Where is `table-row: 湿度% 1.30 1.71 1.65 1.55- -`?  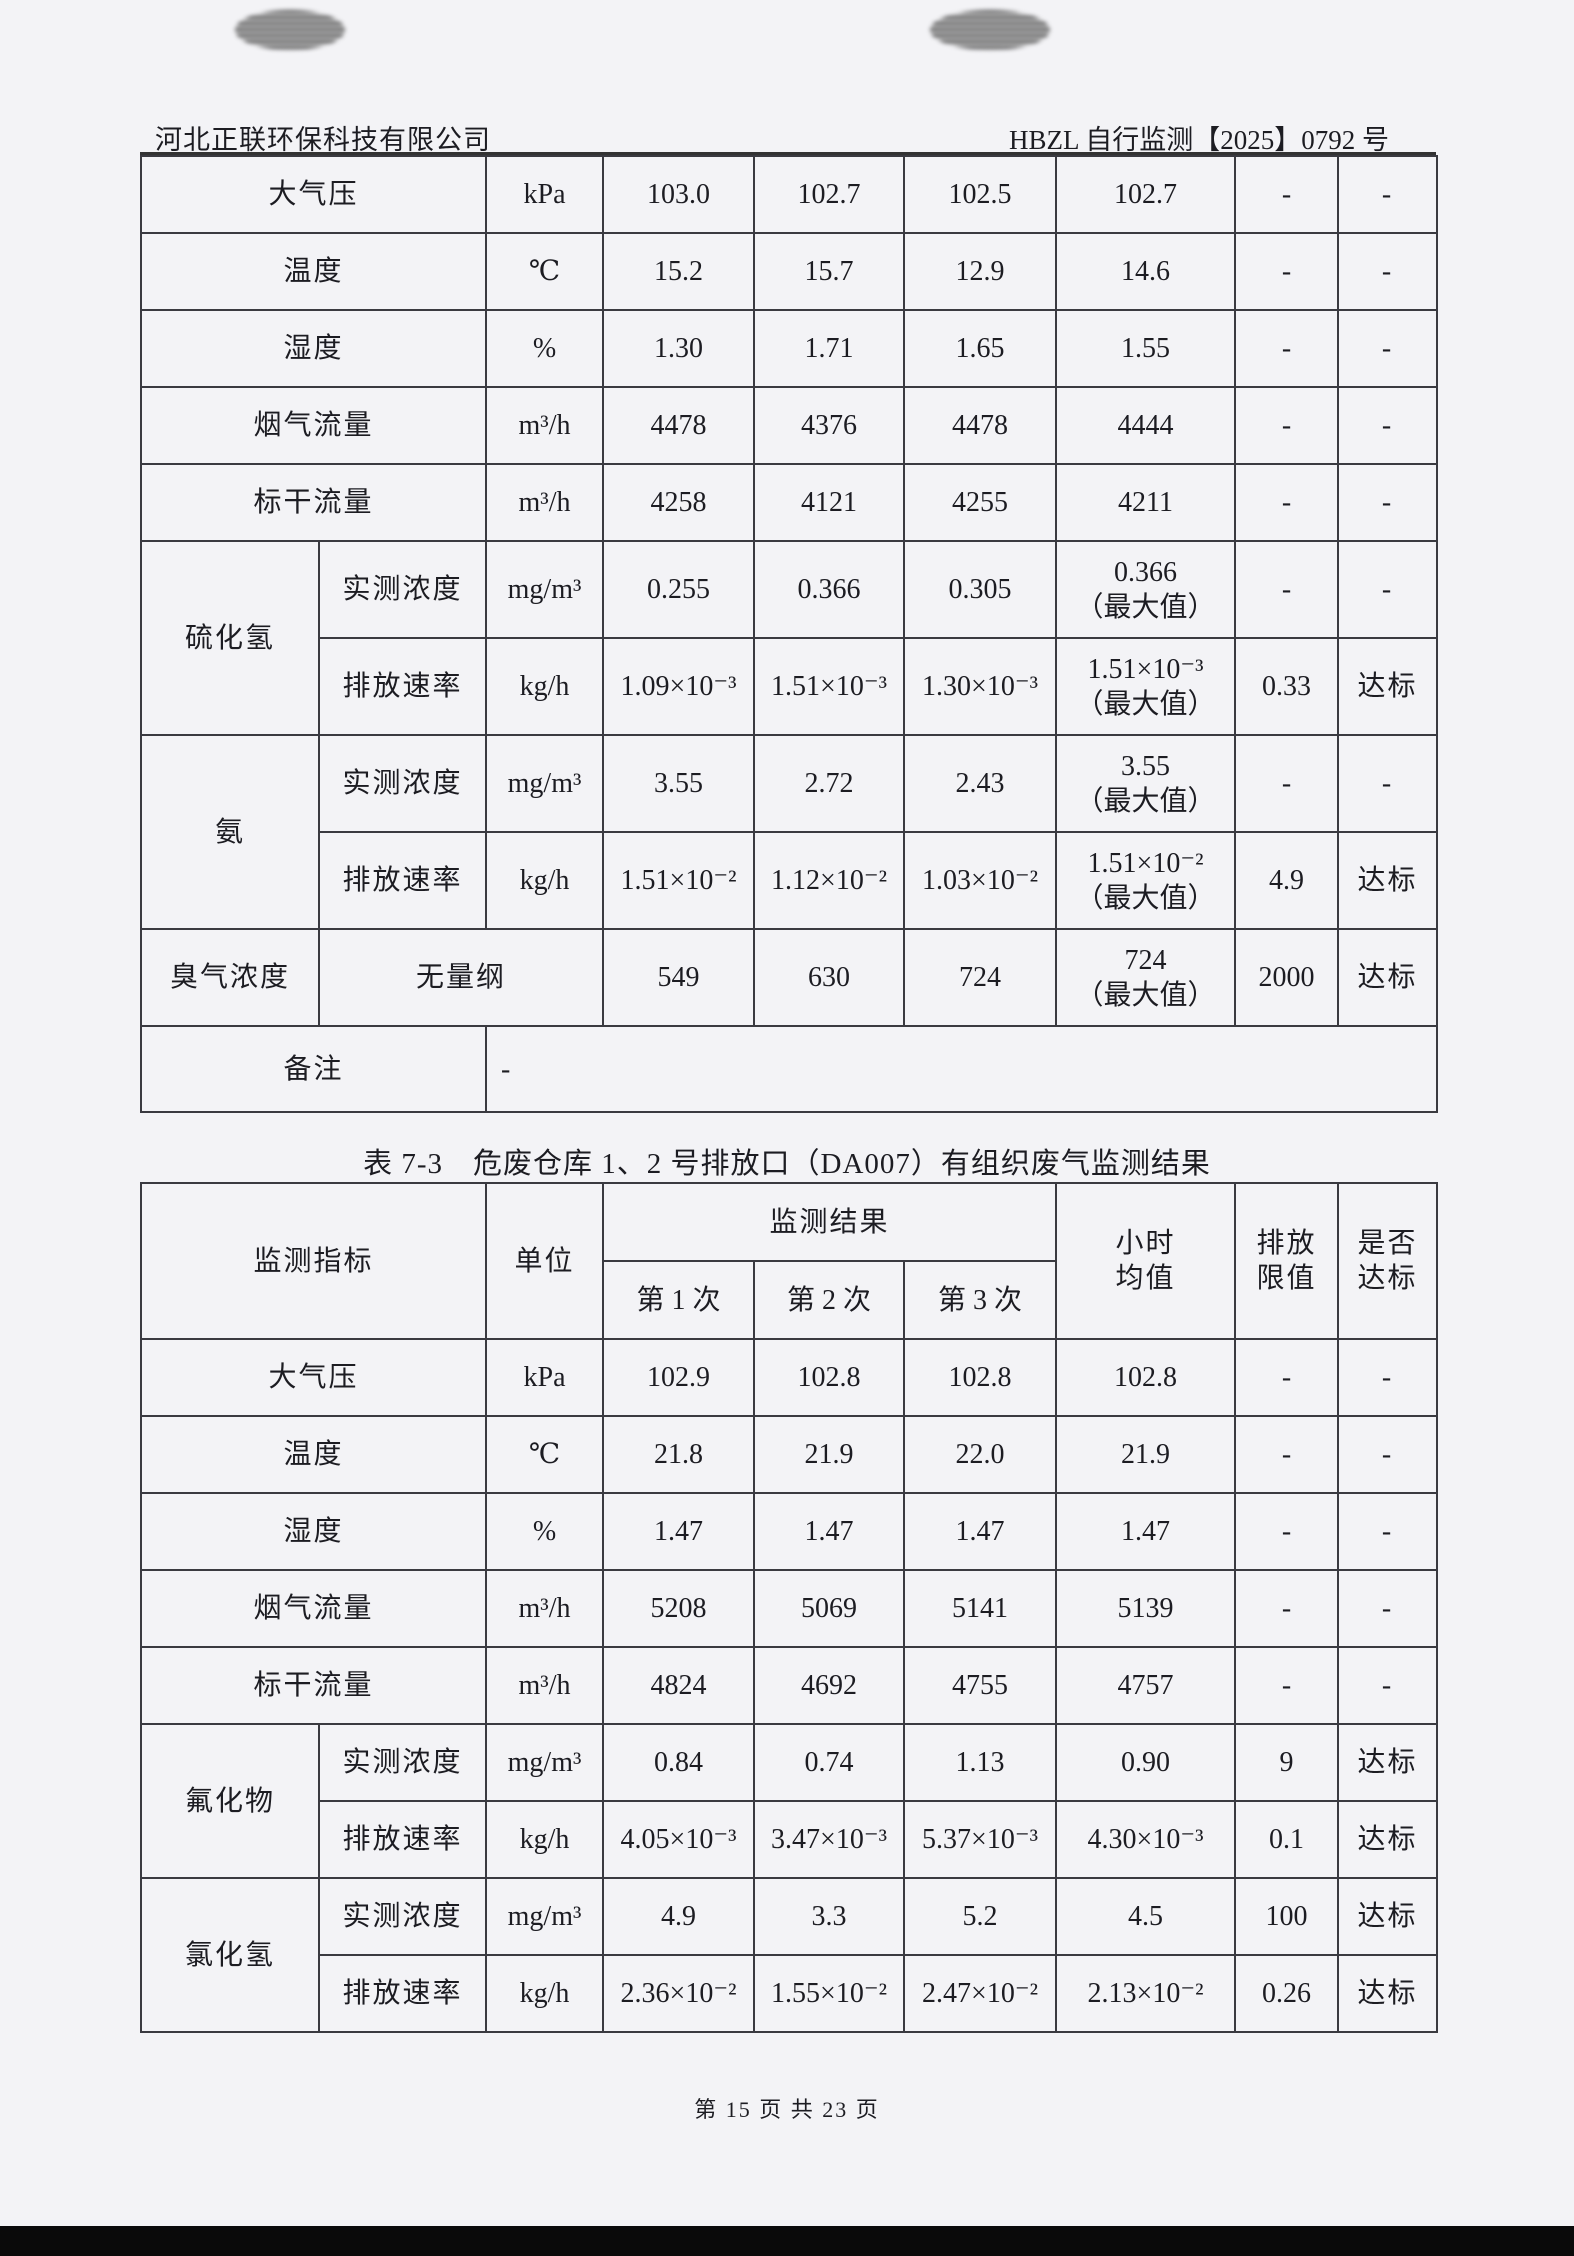 table-row: 湿度% 1.30 1.71 1.65 1.55- - is located at coordinates (789, 348).